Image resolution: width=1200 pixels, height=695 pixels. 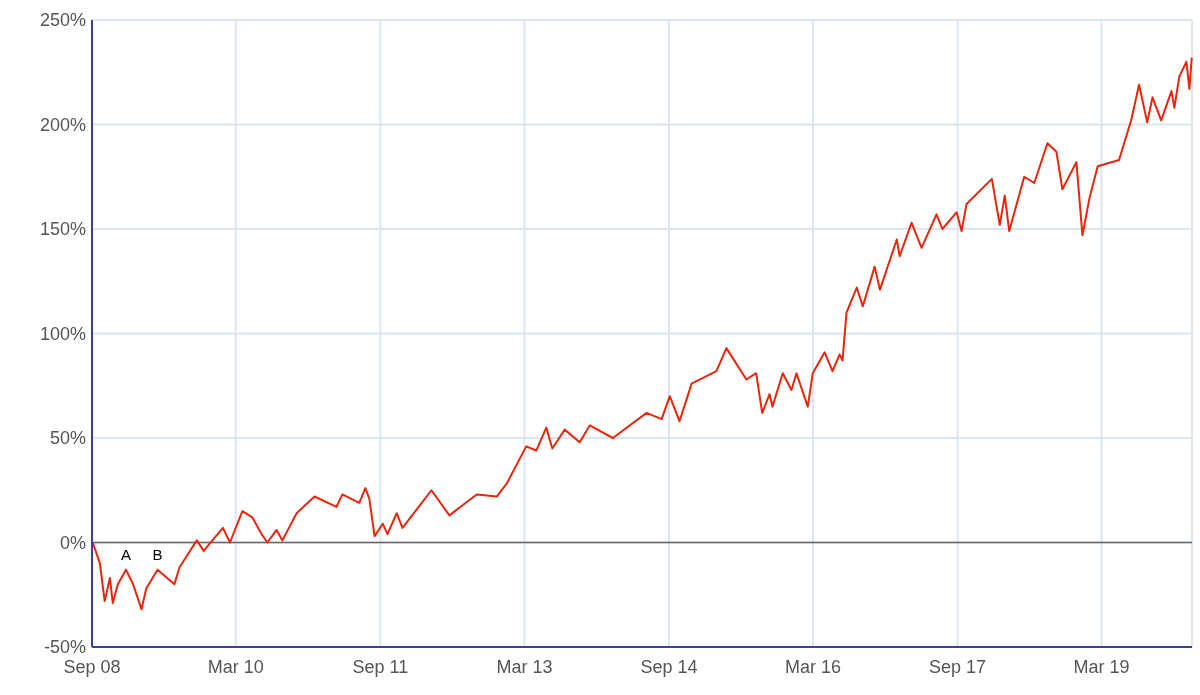 I want to click on x-tick-label: Mar 19, so click(x=1101, y=667).